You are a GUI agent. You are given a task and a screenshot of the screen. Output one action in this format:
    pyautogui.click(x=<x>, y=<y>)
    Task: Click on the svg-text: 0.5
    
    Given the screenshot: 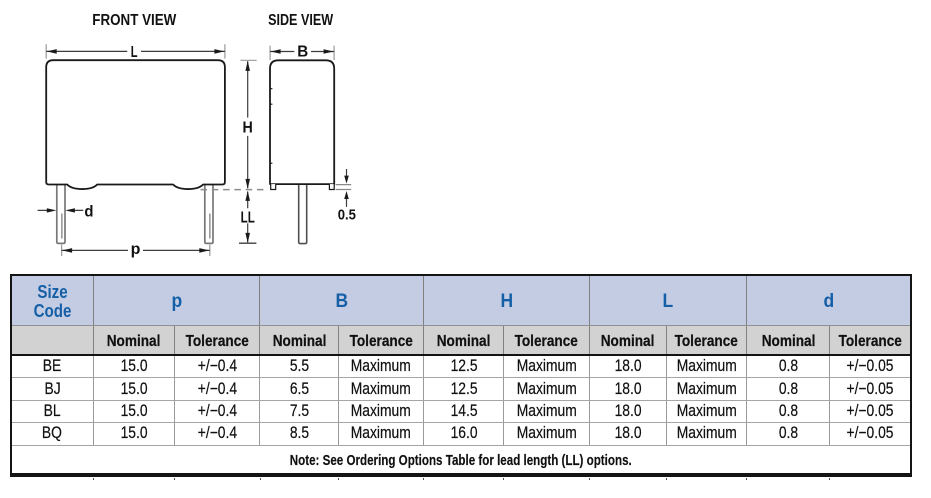 What is the action you would take?
    pyautogui.click(x=347, y=215)
    